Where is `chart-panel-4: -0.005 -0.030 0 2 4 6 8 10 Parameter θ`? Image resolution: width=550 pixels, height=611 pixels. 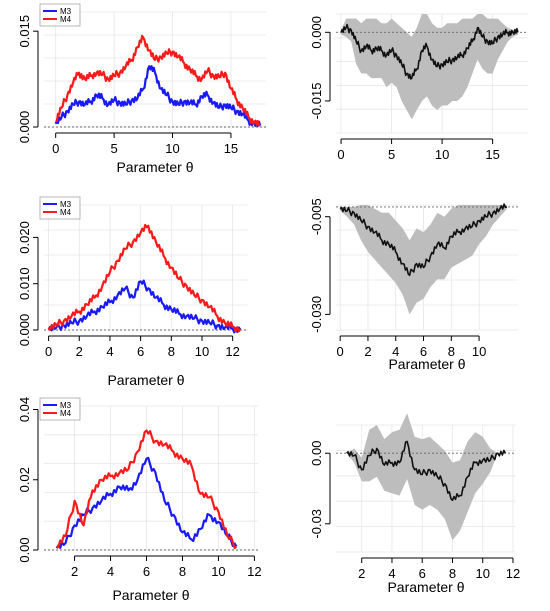
chart-panel-4: -0.005 -0.030 0 2 4 6 8 10 Parameter θ is located at coordinates (413, 285).